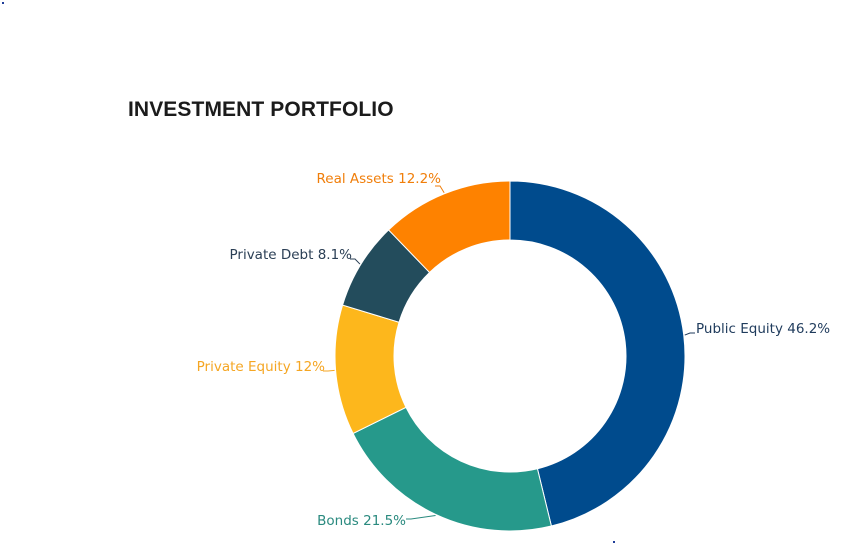  What do you see at coordinates (440, 189) in the screenshot?
I see `leader-line-real-assets` at bounding box center [440, 189].